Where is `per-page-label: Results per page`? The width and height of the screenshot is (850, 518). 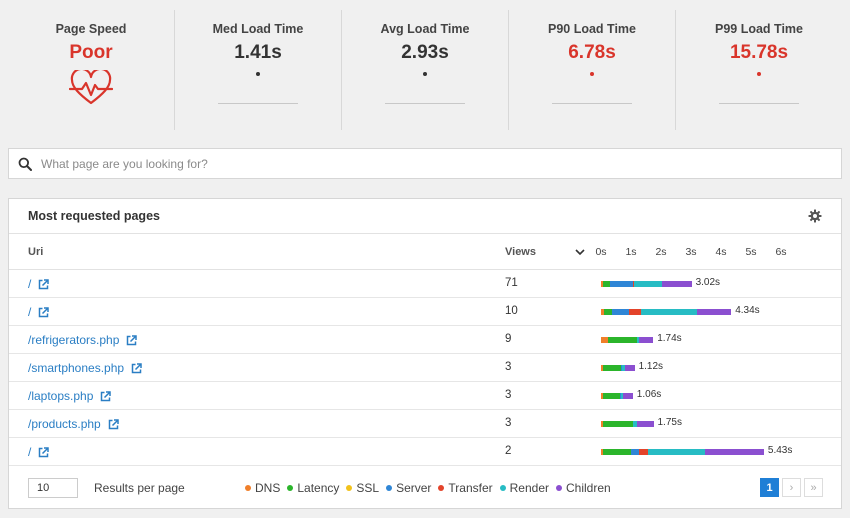
per-page-label: Results per page is located at coordinates (139, 488).